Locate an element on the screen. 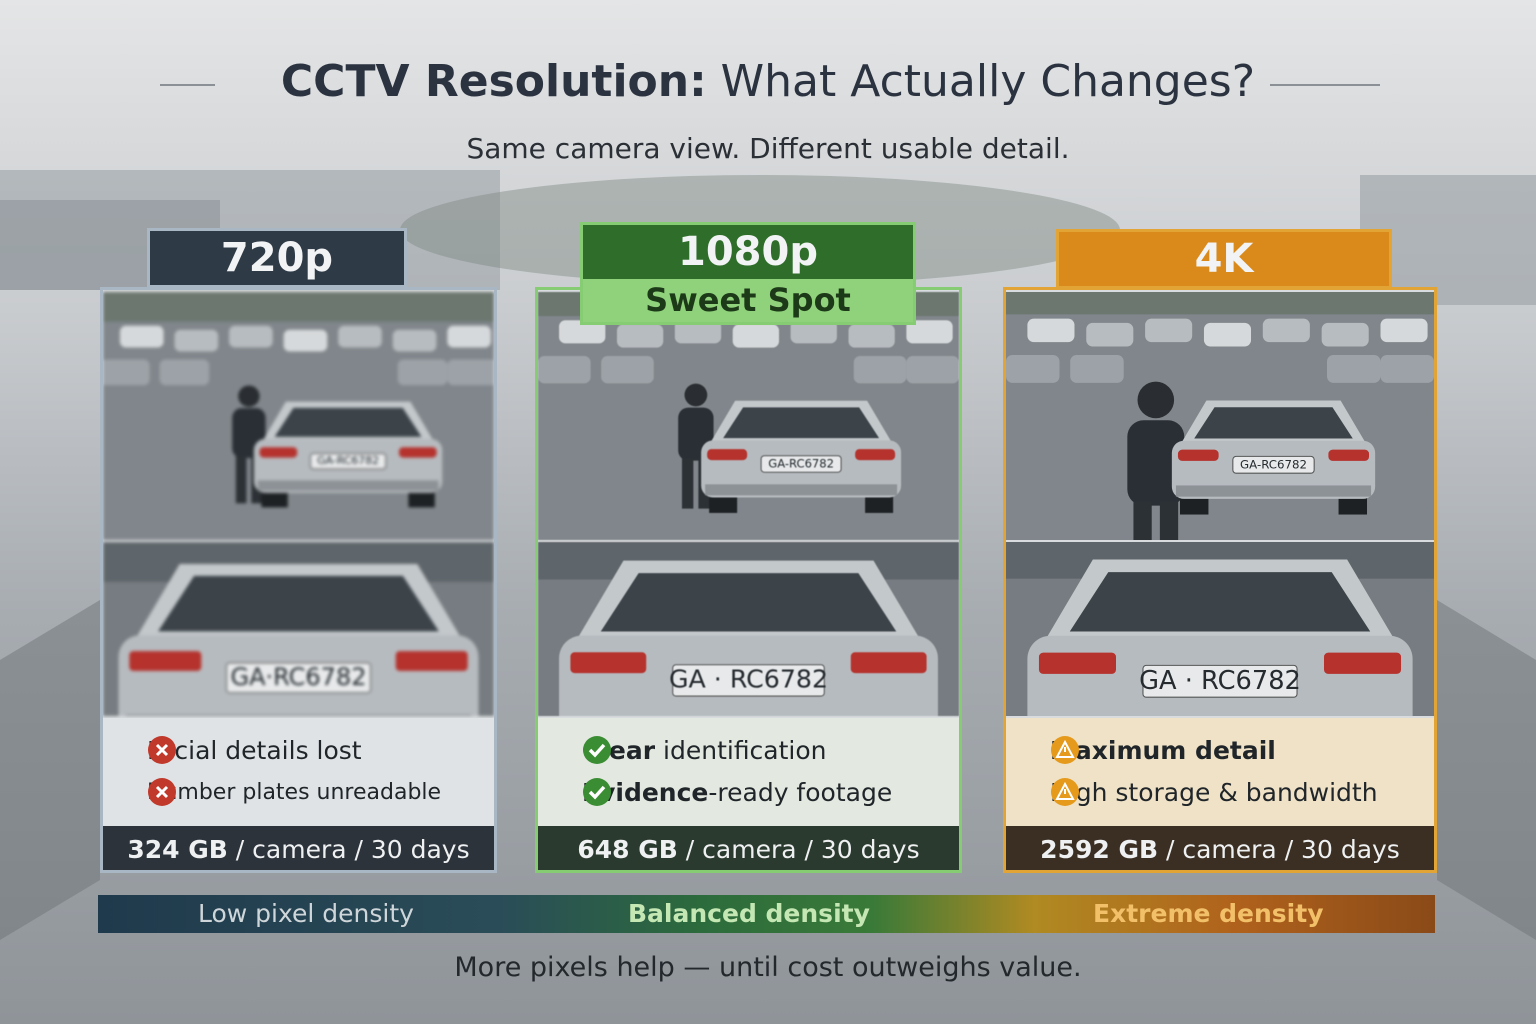 The height and width of the screenshot is (1024, 1536). resolution-label: 4K is located at coordinates (1224, 259).